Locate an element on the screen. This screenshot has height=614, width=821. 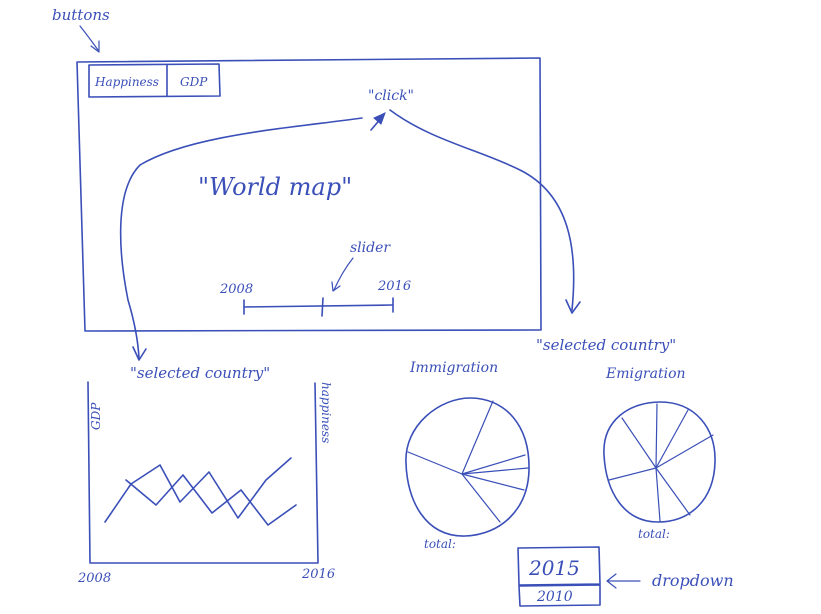
immigration-title: Immigration is located at coordinates (453, 368).